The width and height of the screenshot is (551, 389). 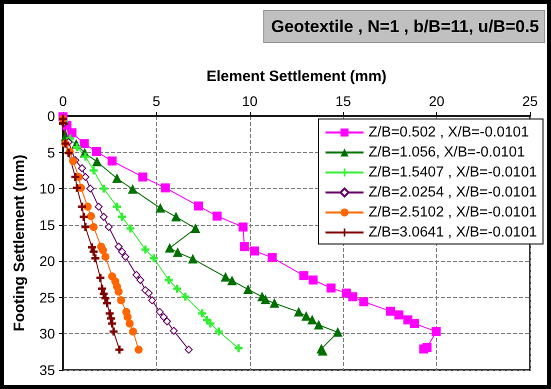 What do you see at coordinates (47, 334) in the screenshot?
I see `y-tick-label: 30` at bounding box center [47, 334].